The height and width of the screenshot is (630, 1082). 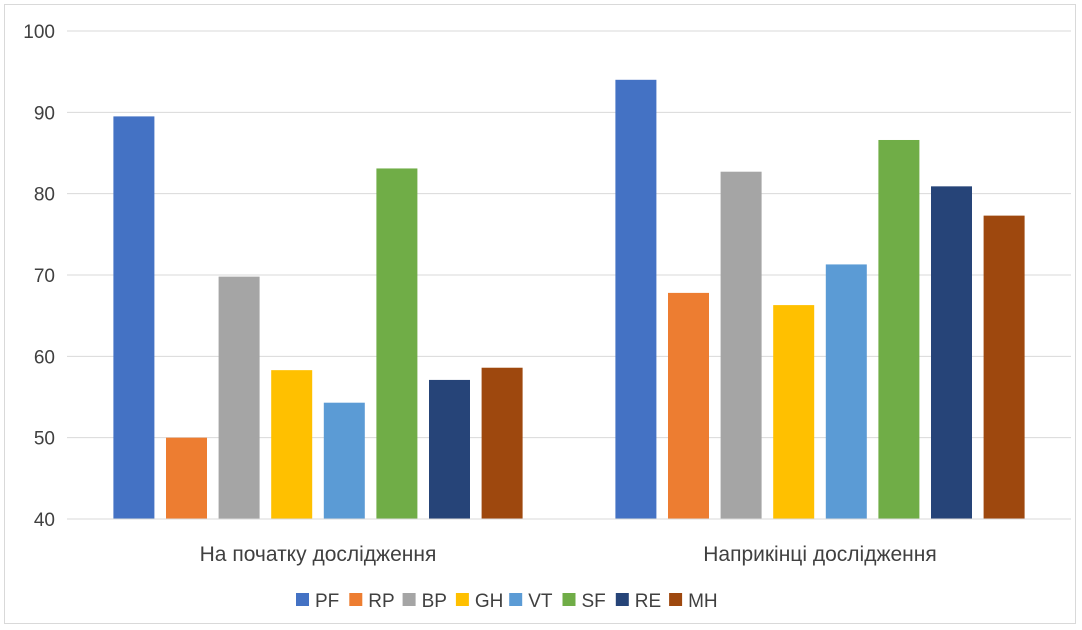 What do you see at coordinates (434, 601) in the screenshot?
I see `legend-label-bp: BP` at bounding box center [434, 601].